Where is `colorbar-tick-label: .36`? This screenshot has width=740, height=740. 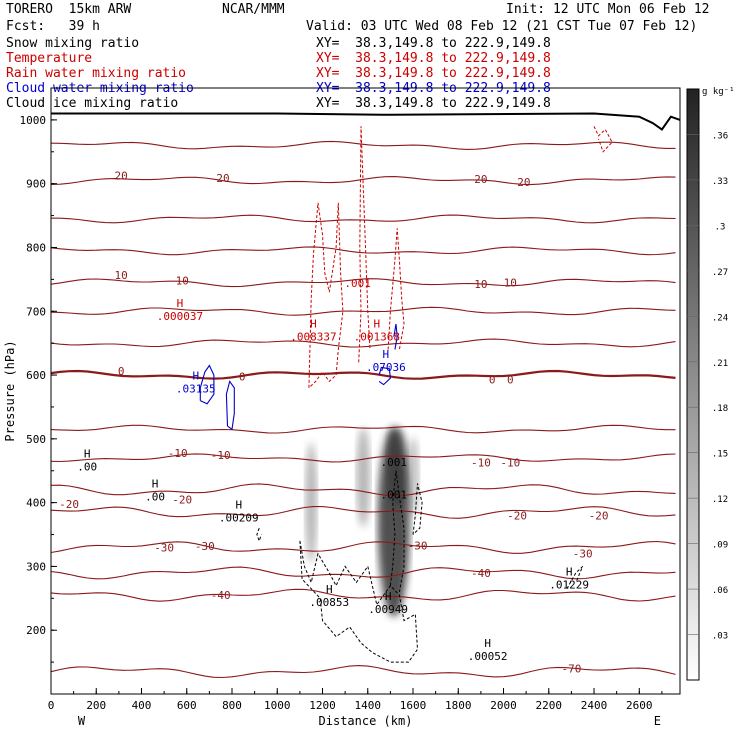 colorbar-tick-label: .36 is located at coordinates (720, 136).